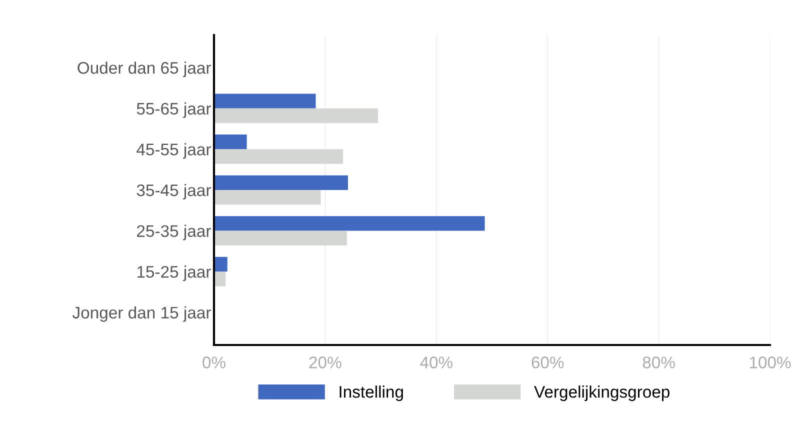 Image resolution: width=804 pixels, height=425 pixels. I want to click on legend-label: Vergelijkingsgroep, so click(602, 394).